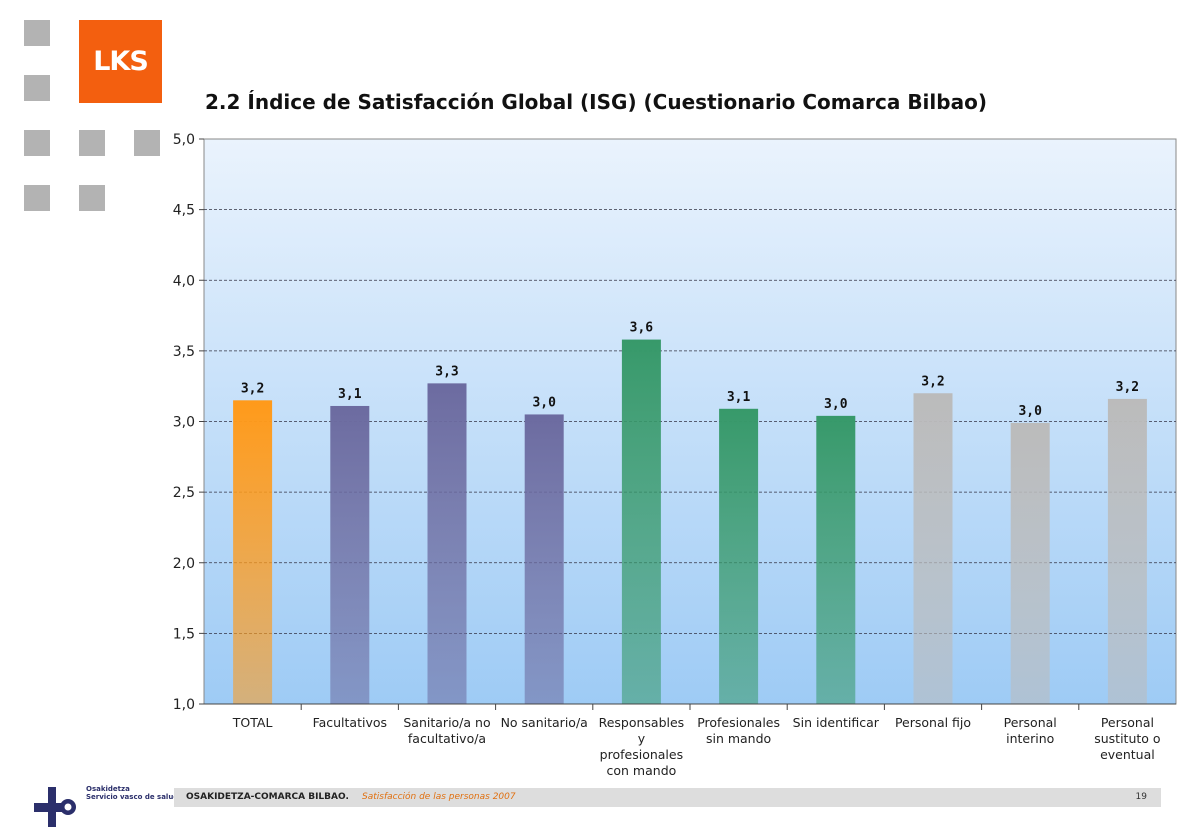 The height and width of the screenshot is (840, 1188). What do you see at coordinates (55, 807) in the screenshot?
I see `osakidetza-logo-icon` at bounding box center [55, 807].